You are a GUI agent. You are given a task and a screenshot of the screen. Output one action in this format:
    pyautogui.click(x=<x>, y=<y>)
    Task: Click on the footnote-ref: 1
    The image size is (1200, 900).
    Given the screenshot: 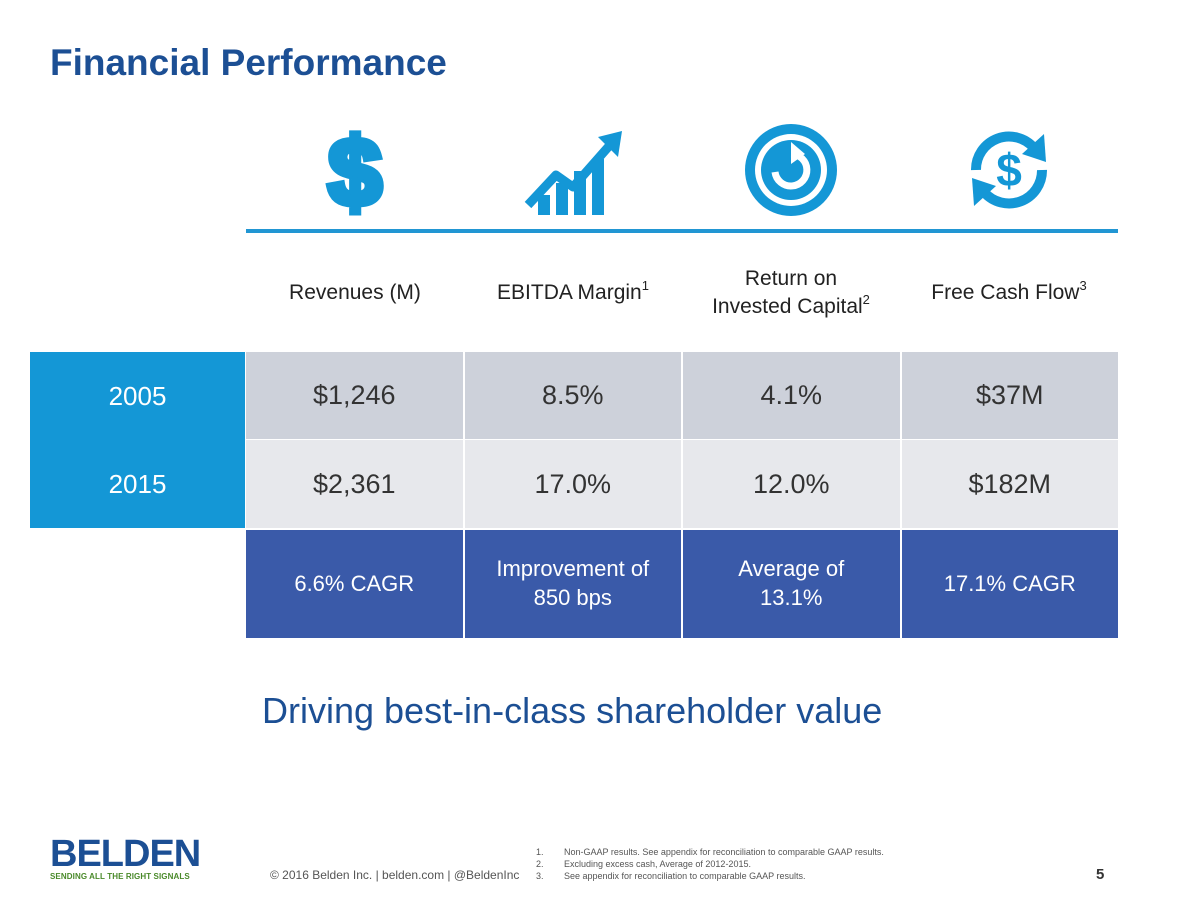 What is the action you would take?
    pyautogui.click(x=645, y=285)
    